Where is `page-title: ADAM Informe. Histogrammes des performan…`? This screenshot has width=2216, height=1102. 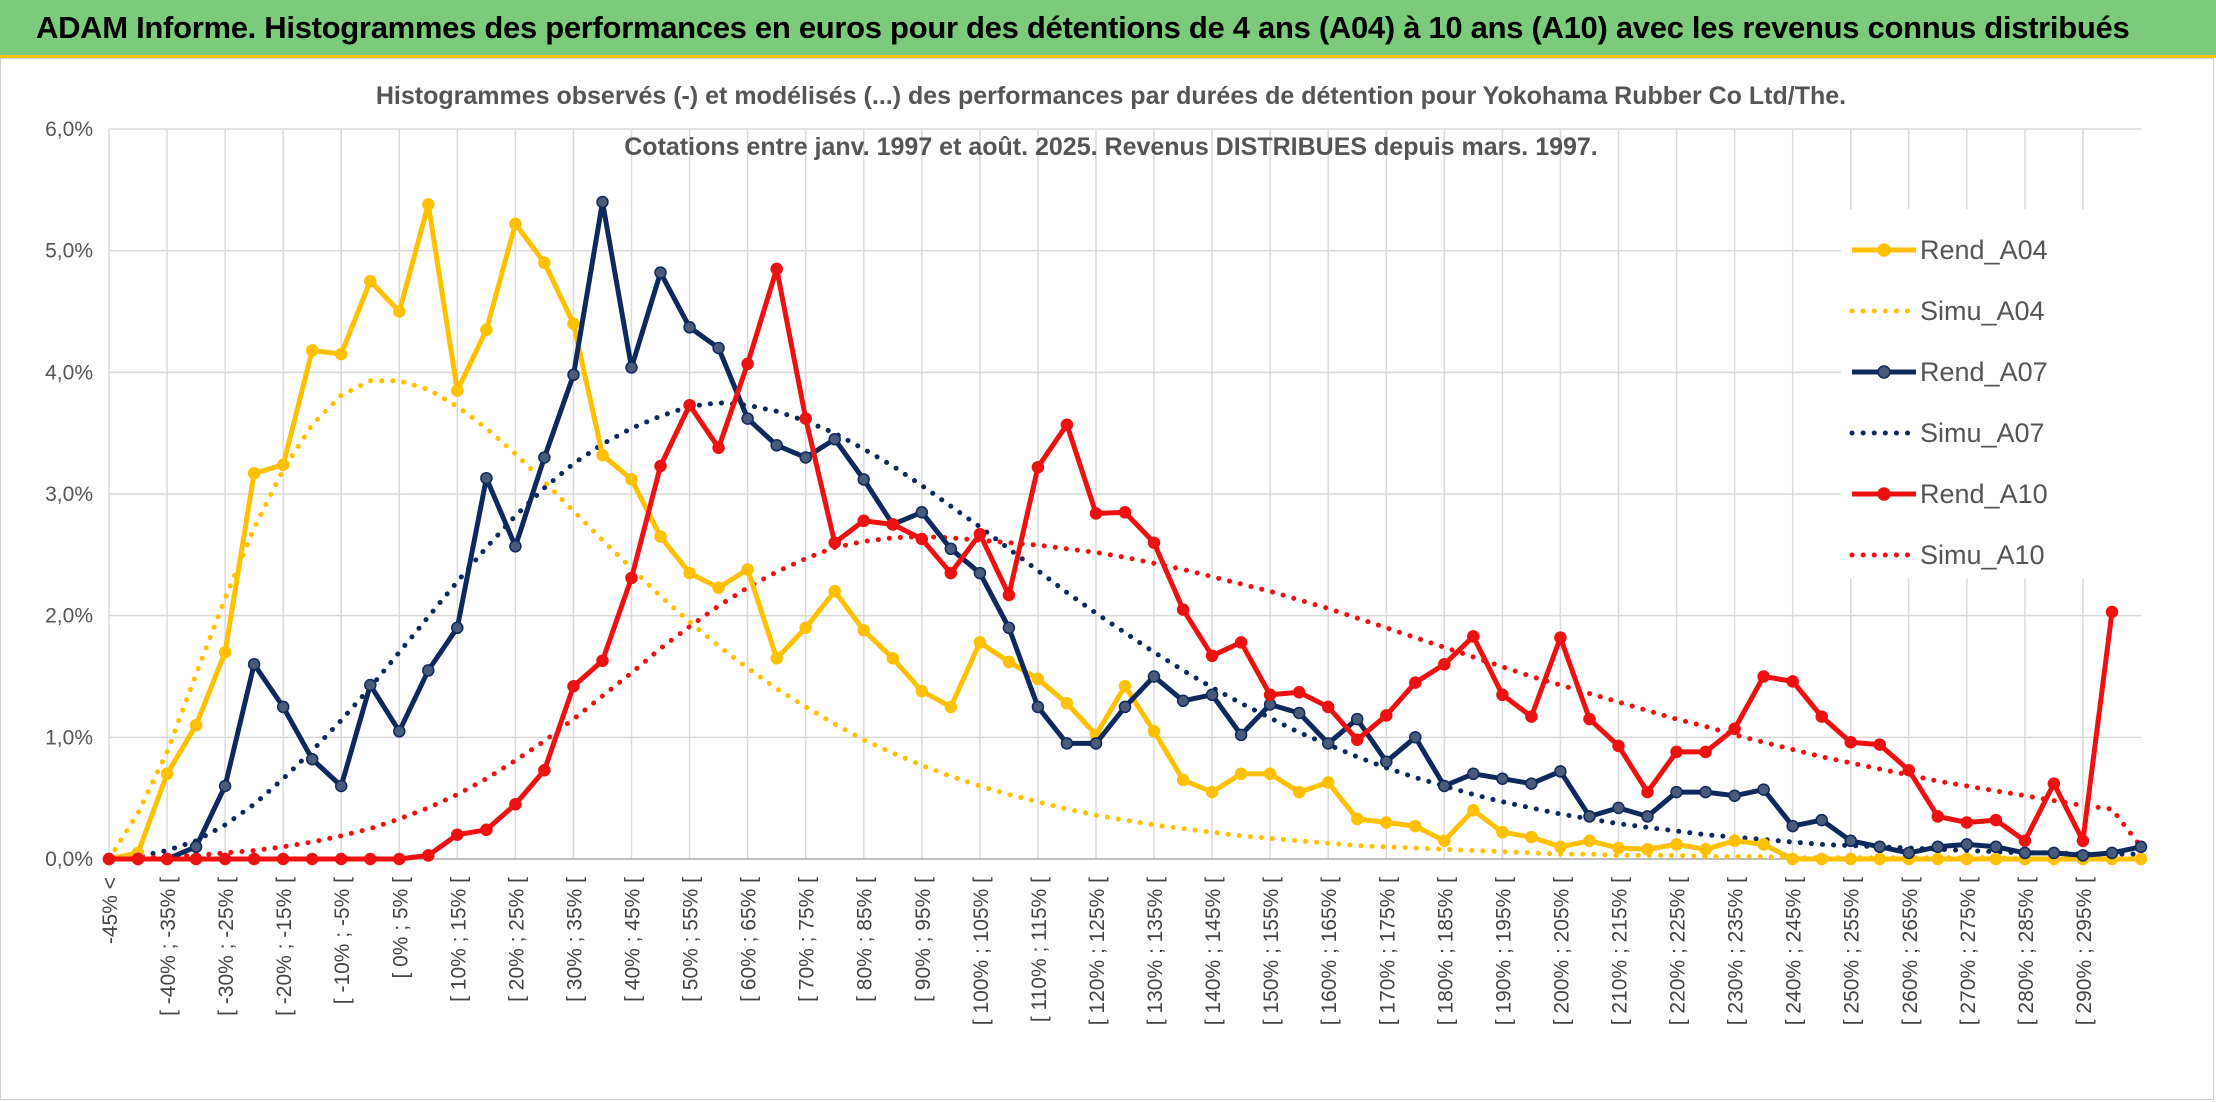
page-title: ADAM Informe. Histogrammes des performan… is located at coordinates (1083, 27).